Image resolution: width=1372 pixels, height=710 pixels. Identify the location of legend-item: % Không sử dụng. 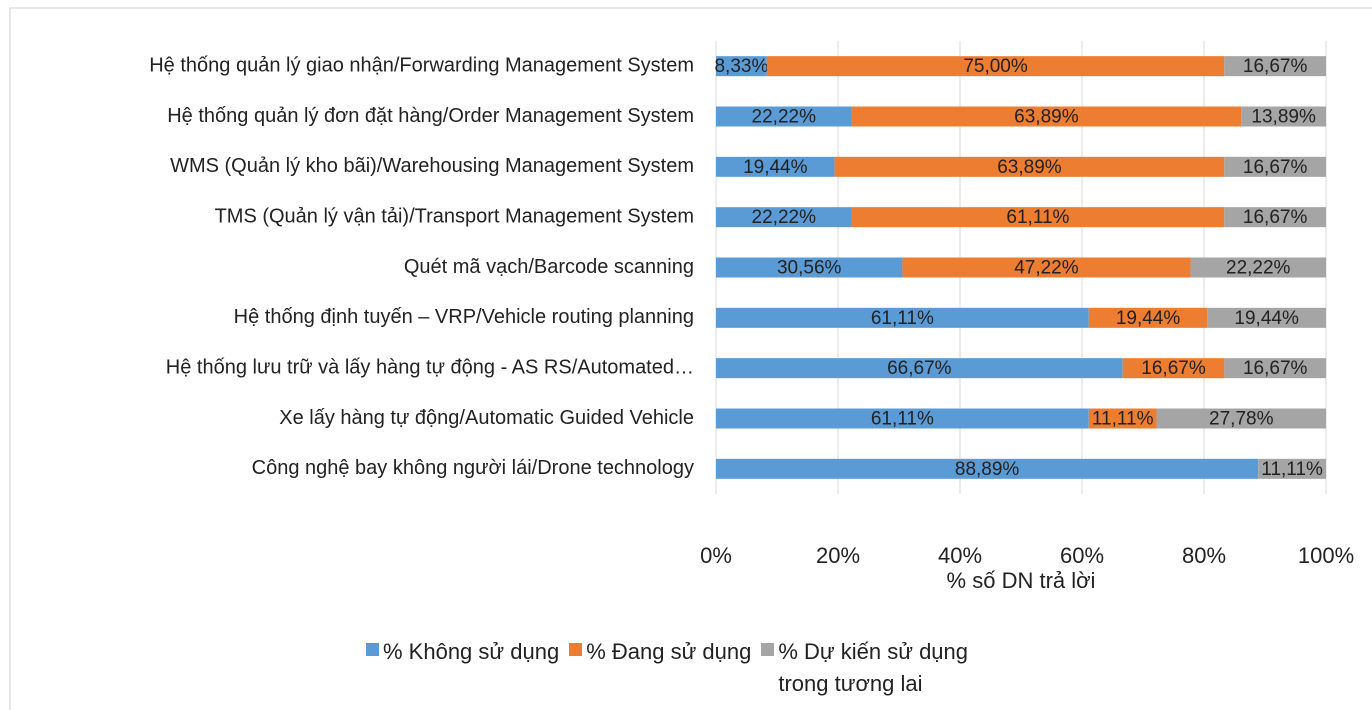
(462, 652).